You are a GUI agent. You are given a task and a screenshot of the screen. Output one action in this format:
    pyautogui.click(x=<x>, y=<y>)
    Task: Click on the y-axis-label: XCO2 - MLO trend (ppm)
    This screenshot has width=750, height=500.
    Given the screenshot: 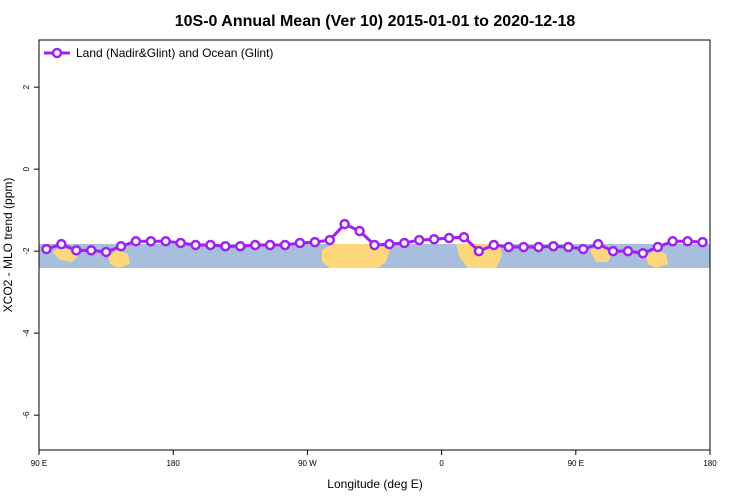 What is the action you would take?
    pyautogui.click(x=8, y=245)
    